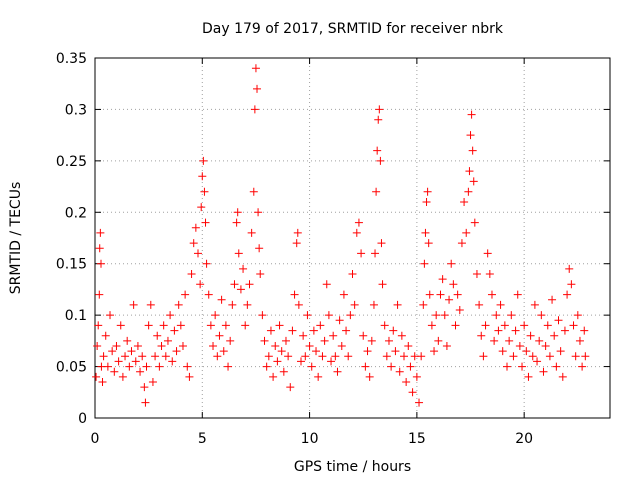 This screenshot has width=640, height=480. Describe the element at coordinates (95, 439) in the screenshot. I see `x-tick-label: 0` at that location.